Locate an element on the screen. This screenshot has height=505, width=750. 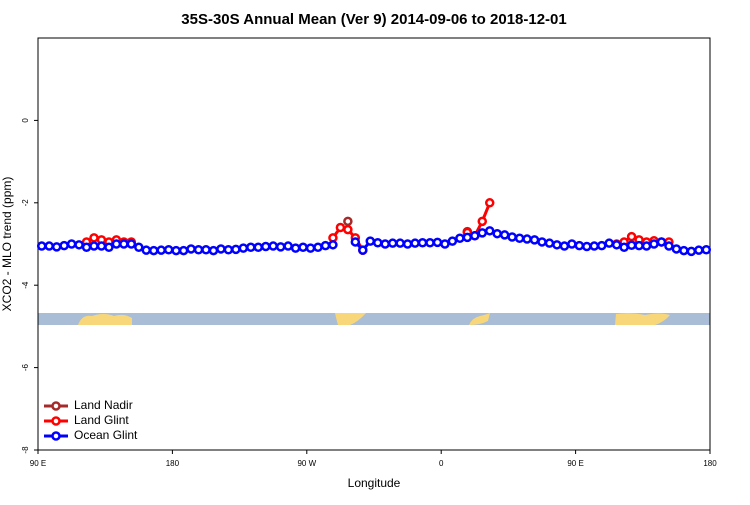
y-tick-label: -8 is located at coordinates (25, 450).